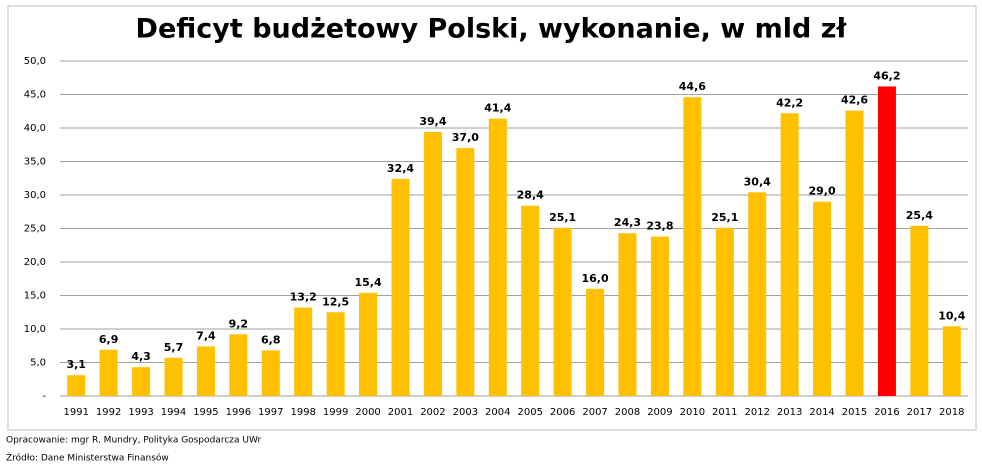  I want to click on y-tick-label: 40,0, so click(35, 128).